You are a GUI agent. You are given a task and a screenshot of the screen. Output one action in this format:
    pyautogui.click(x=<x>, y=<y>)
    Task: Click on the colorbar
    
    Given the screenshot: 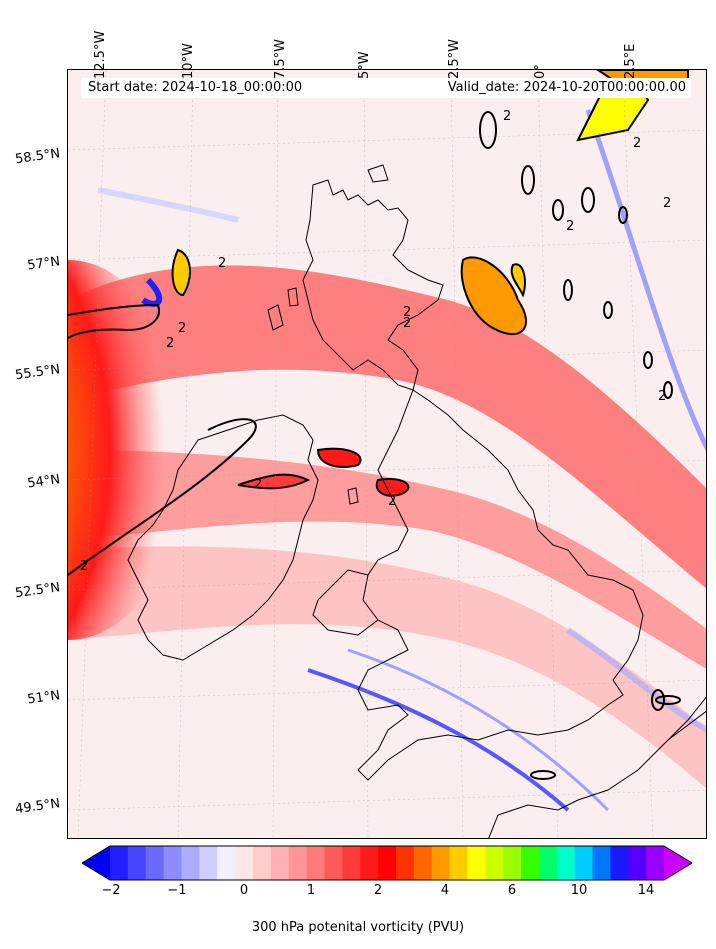 What is the action you would take?
    pyautogui.click(x=387, y=863)
    